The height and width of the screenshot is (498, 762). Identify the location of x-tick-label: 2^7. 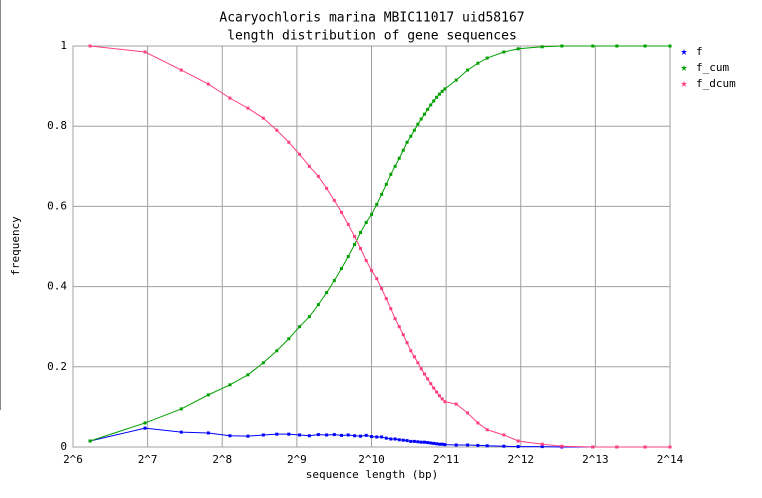
(148, 459).